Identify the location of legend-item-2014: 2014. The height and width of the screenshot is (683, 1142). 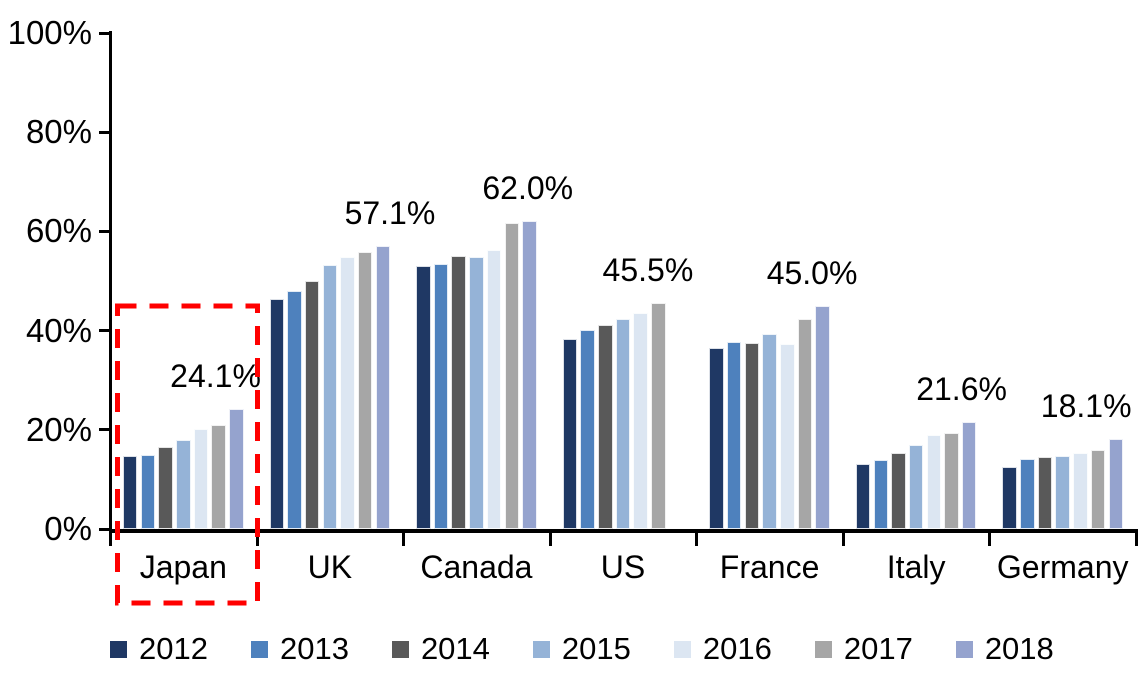
(440, 648).